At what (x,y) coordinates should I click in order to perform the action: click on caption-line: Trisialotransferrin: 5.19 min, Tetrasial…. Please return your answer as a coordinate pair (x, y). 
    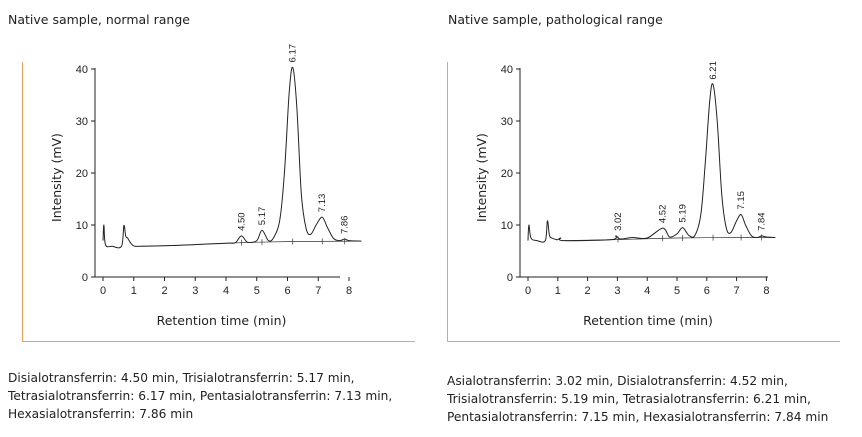
    Looking at the image, I should click on (629, 399).